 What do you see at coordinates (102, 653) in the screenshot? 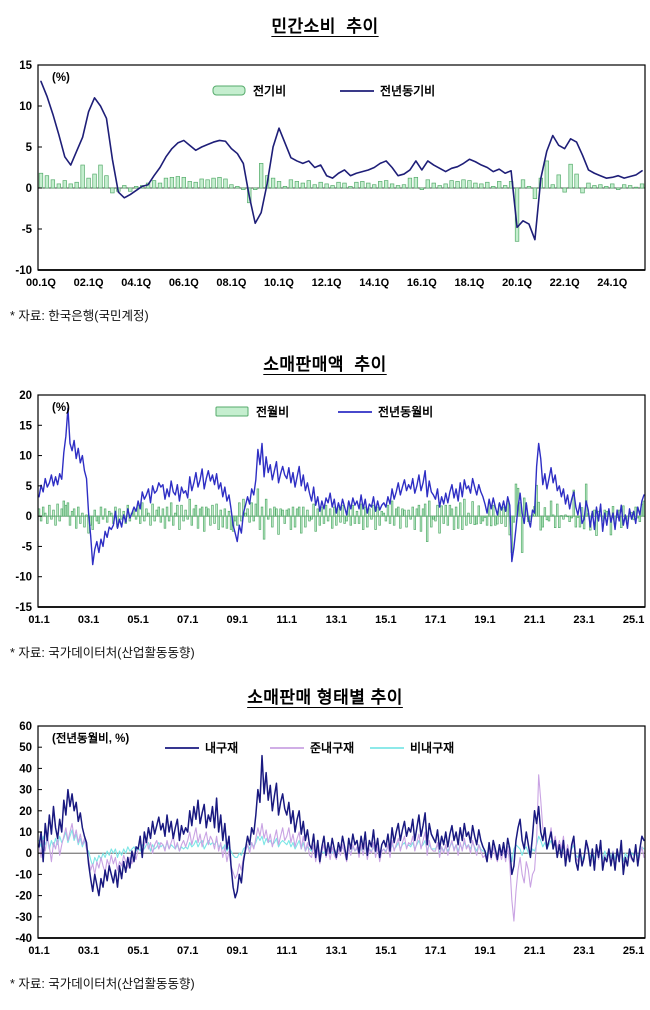
I see `chart2-source-note: * 자료: 국가데이터처(산업활동동향)` at bounding box center [102, 653].